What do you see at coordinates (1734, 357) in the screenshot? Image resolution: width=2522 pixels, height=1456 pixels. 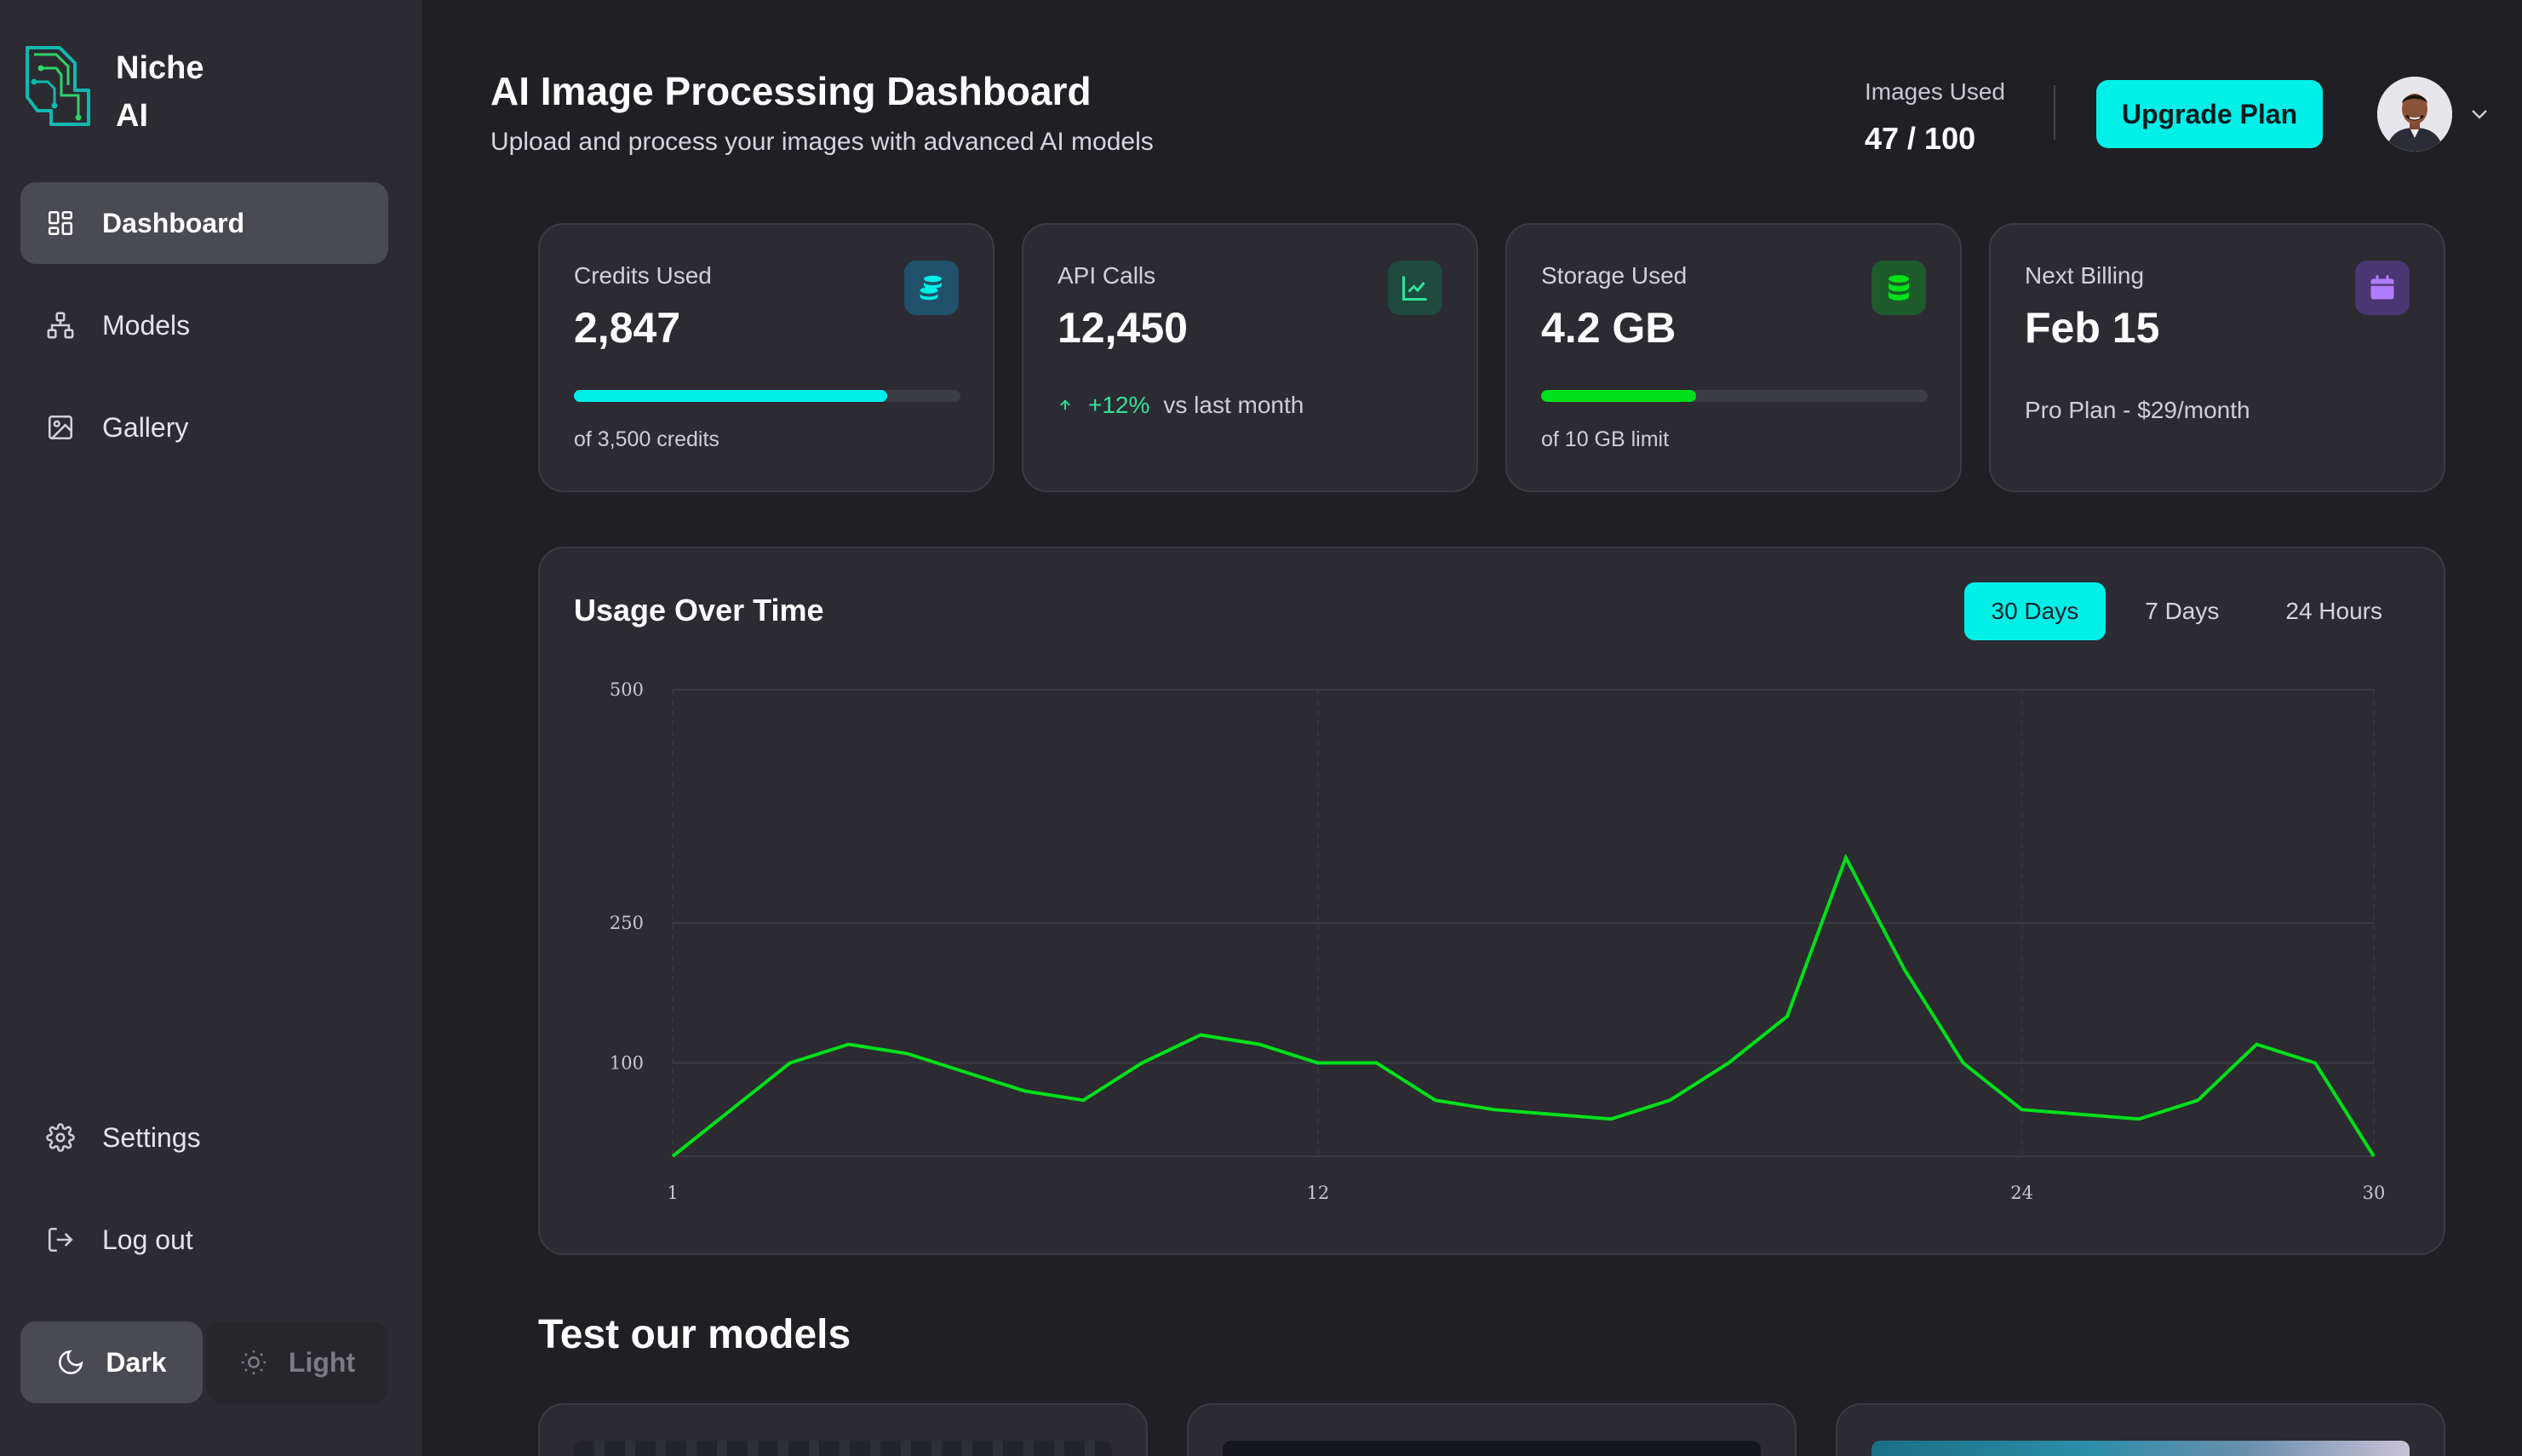 I see `stat-card-storage: Storage Used 4.2 GB of 10 GB limit` at bounding box center [1734, 357].